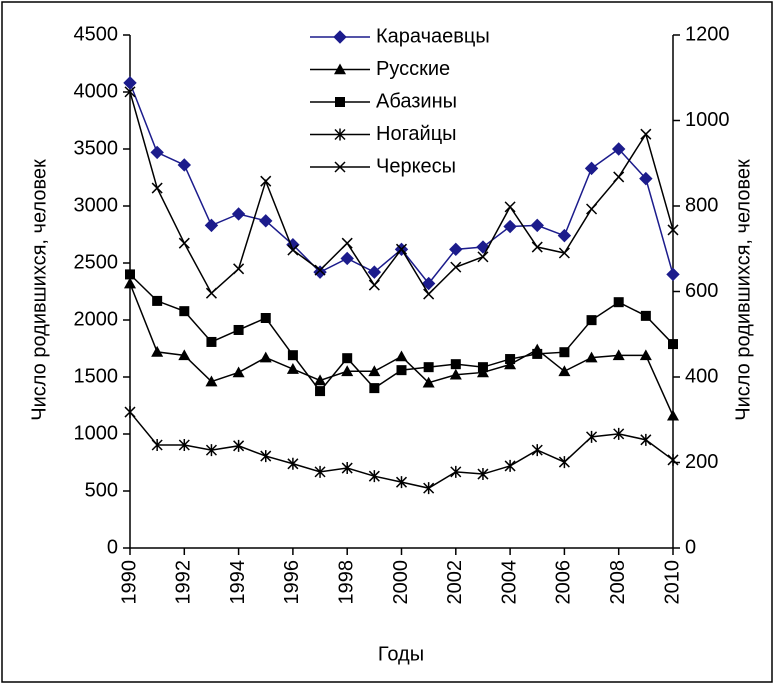 This screenshot has width=775, height=691. Describe the element at coordinates (701, 462) in the screenshot. I see `y2-tick-label: 200` at that location.